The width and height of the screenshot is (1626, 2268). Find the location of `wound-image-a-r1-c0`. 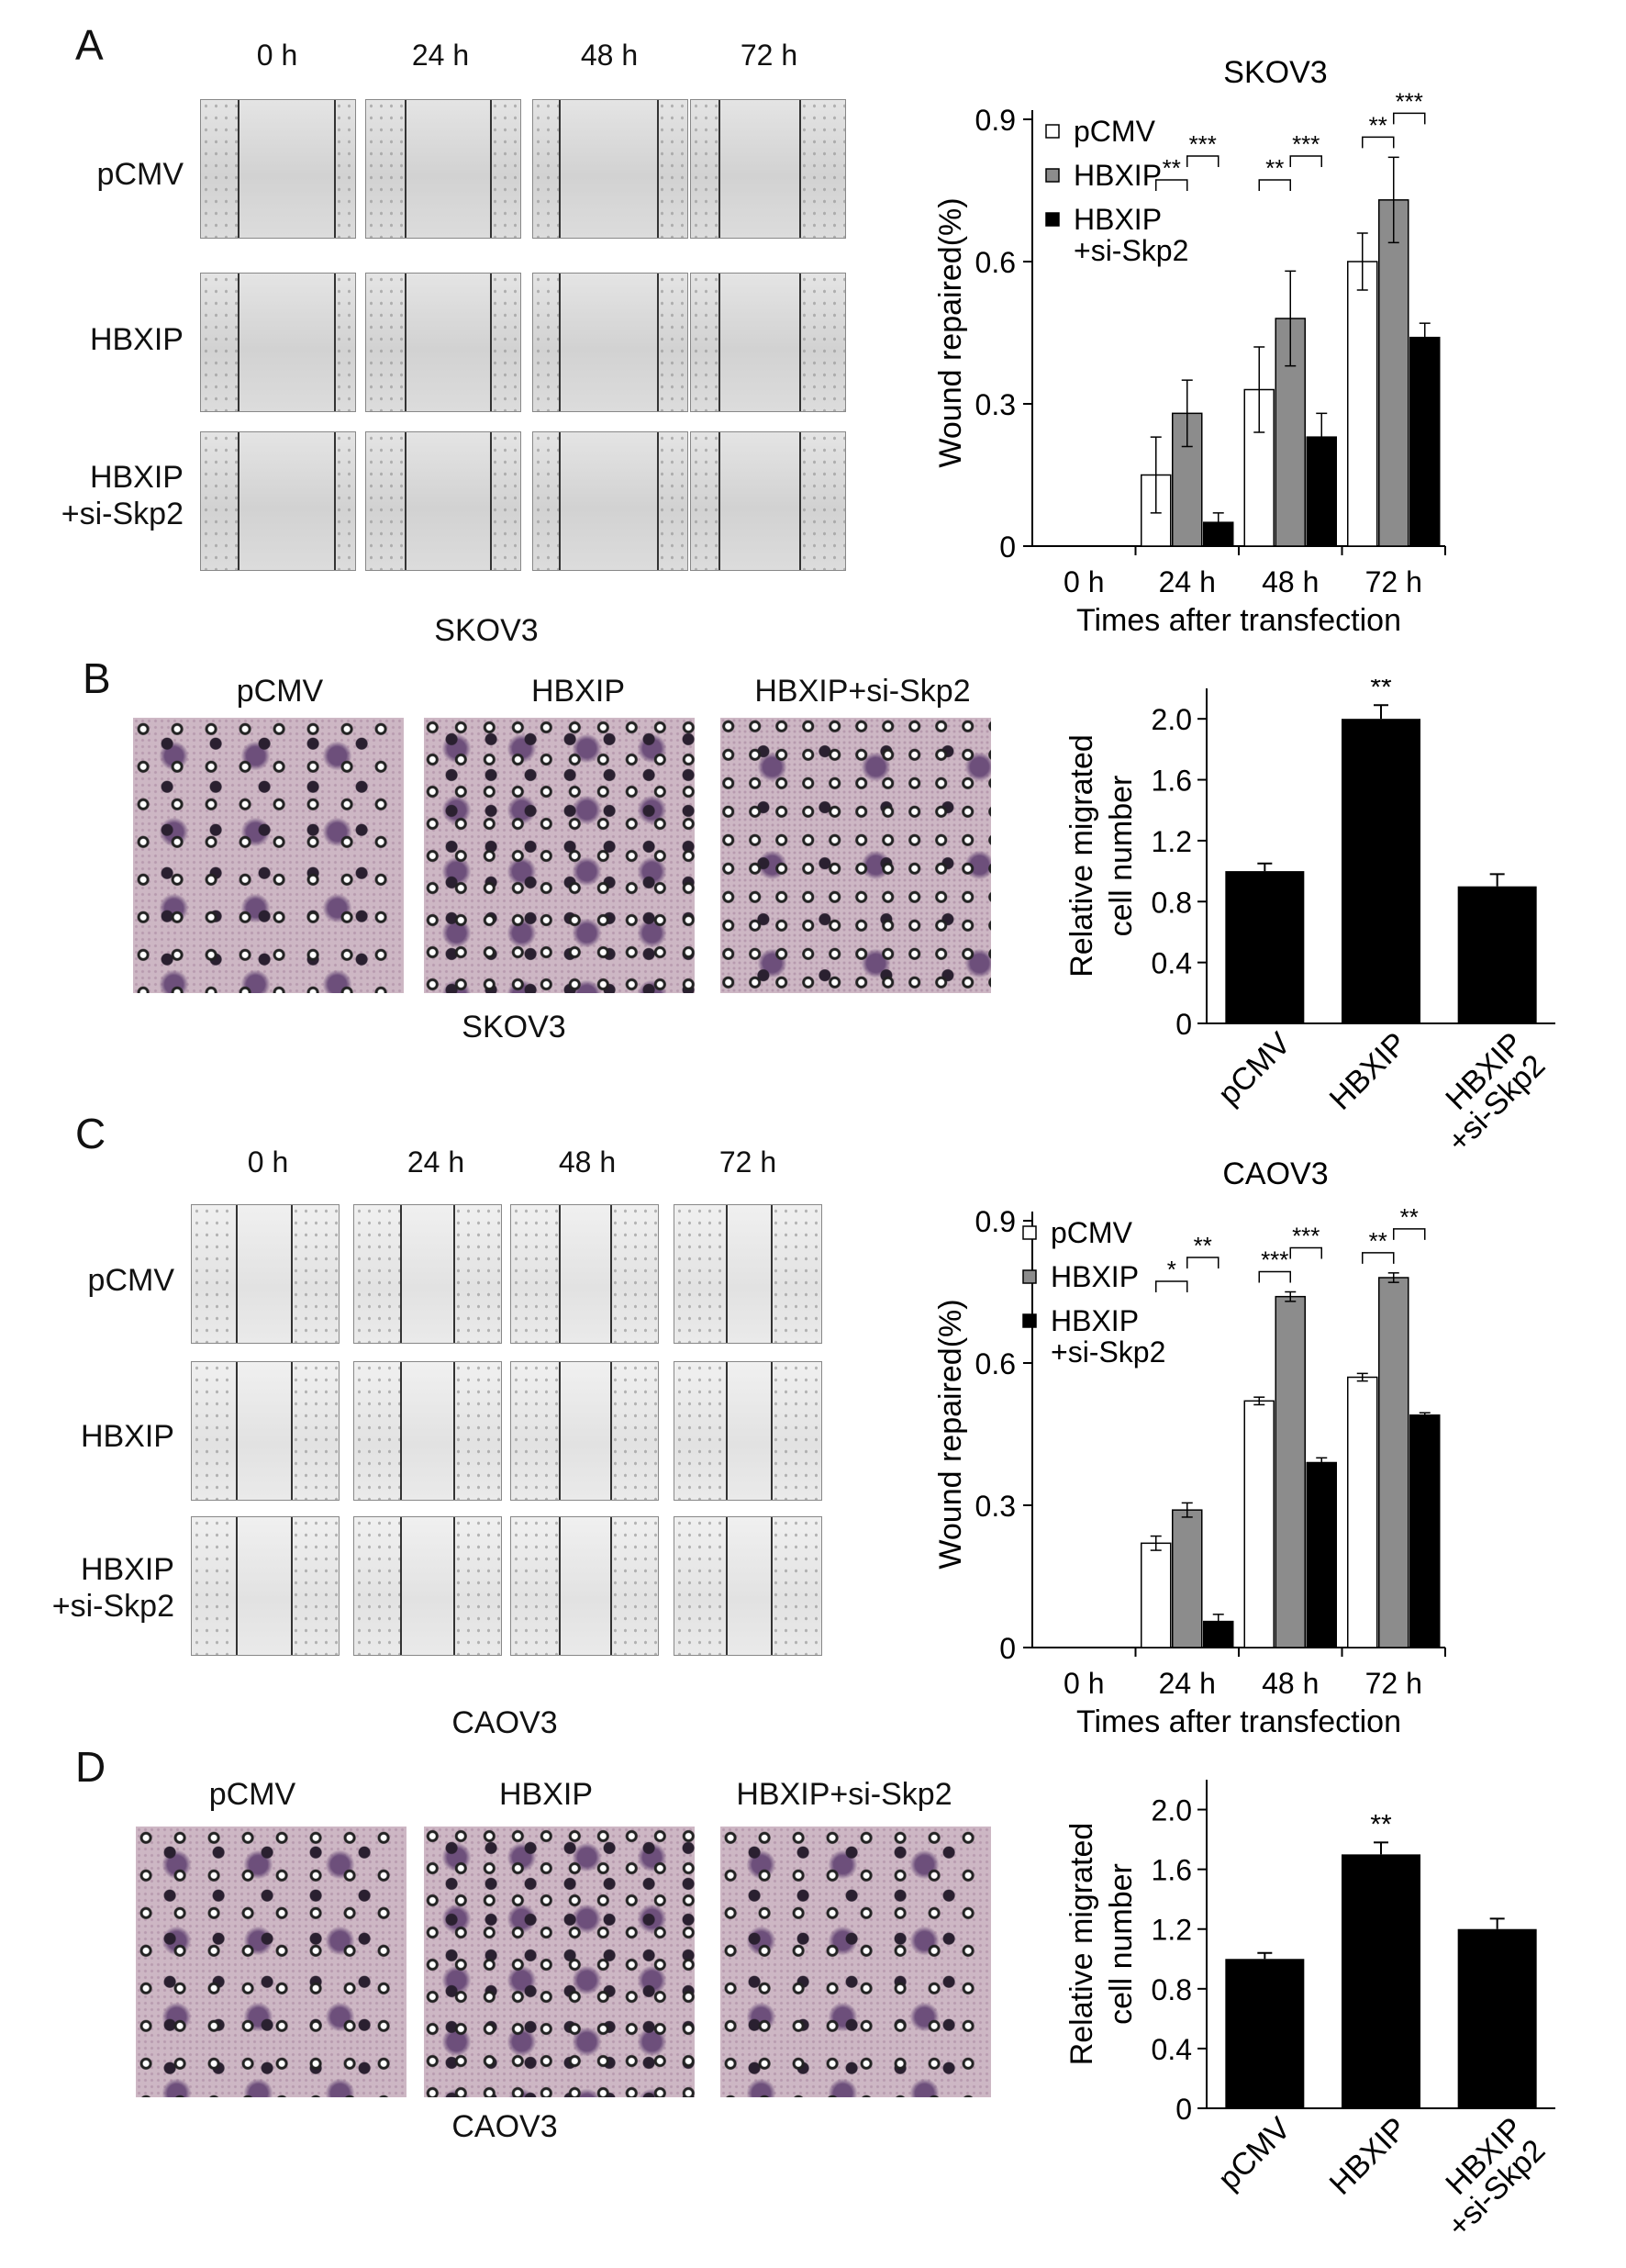

wound-image-a-r1-c0 is located at coordinates (278, 342).